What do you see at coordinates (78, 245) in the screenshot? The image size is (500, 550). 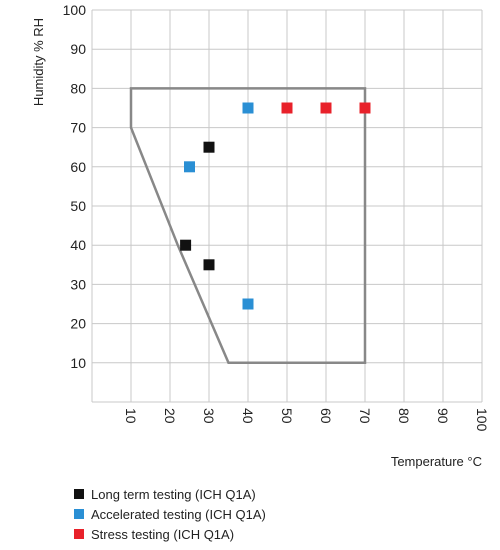 I see `y-tick-label: 40` at bounding box center [78, 245].